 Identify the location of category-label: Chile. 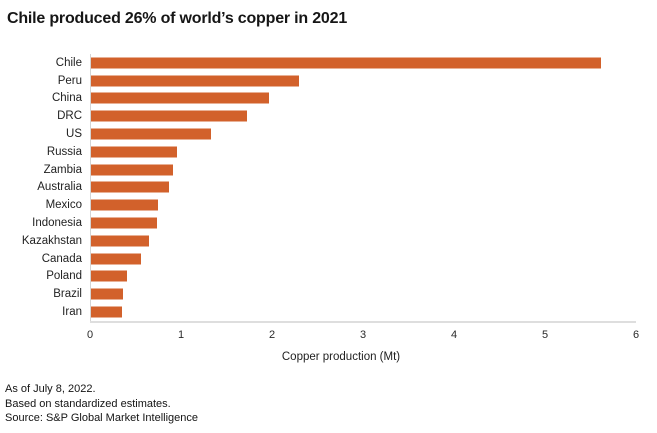
(68, 62).